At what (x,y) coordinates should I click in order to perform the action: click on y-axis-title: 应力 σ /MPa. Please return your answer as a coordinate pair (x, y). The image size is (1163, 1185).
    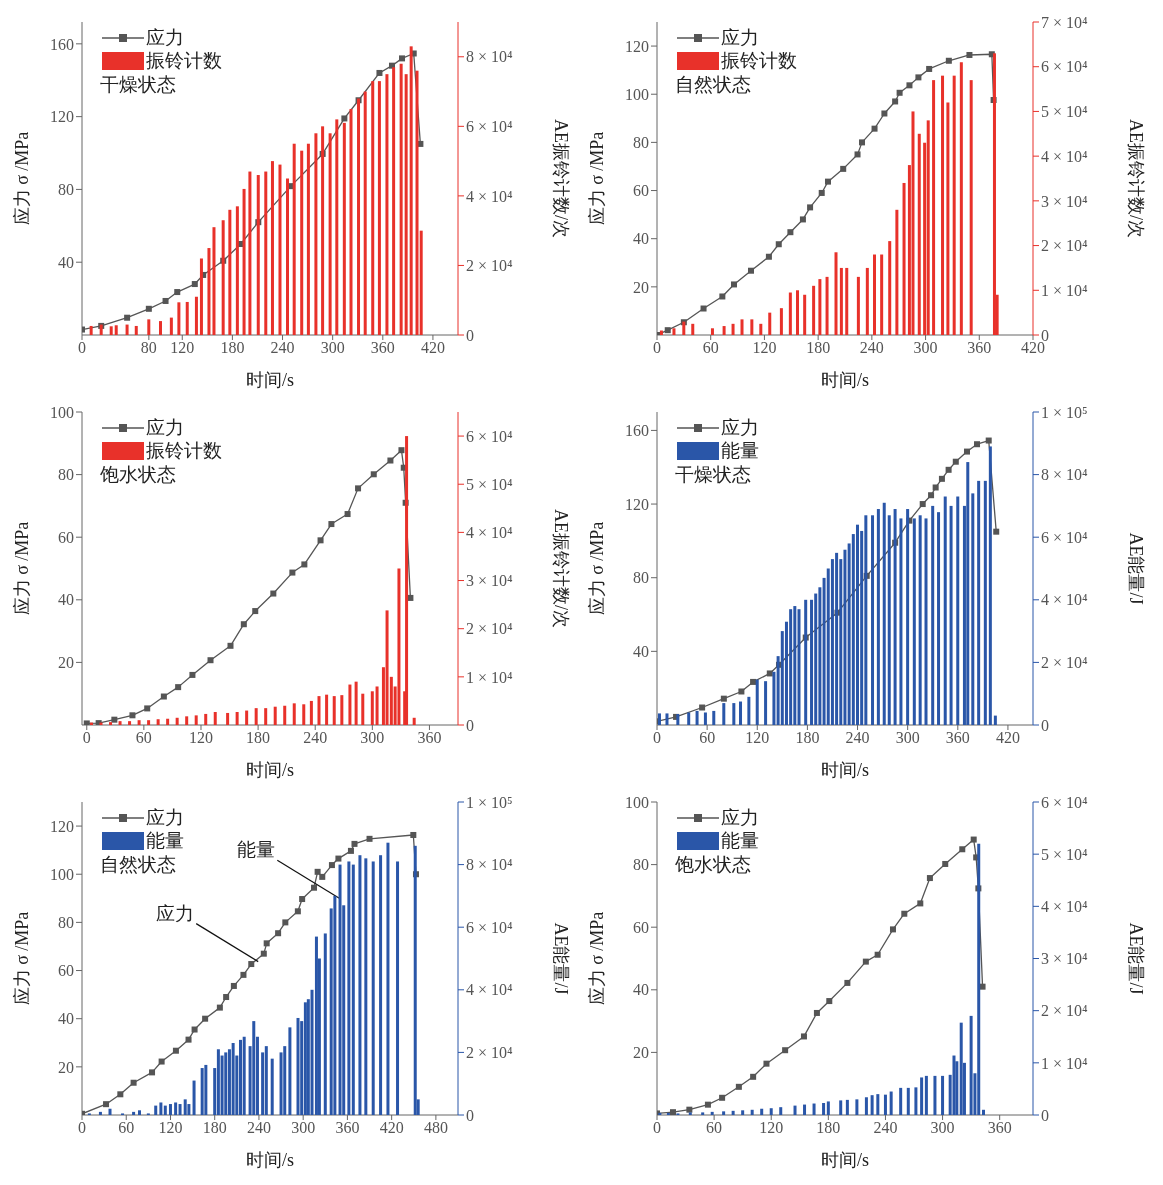
    Looking at the image, I should click on (597, 178).